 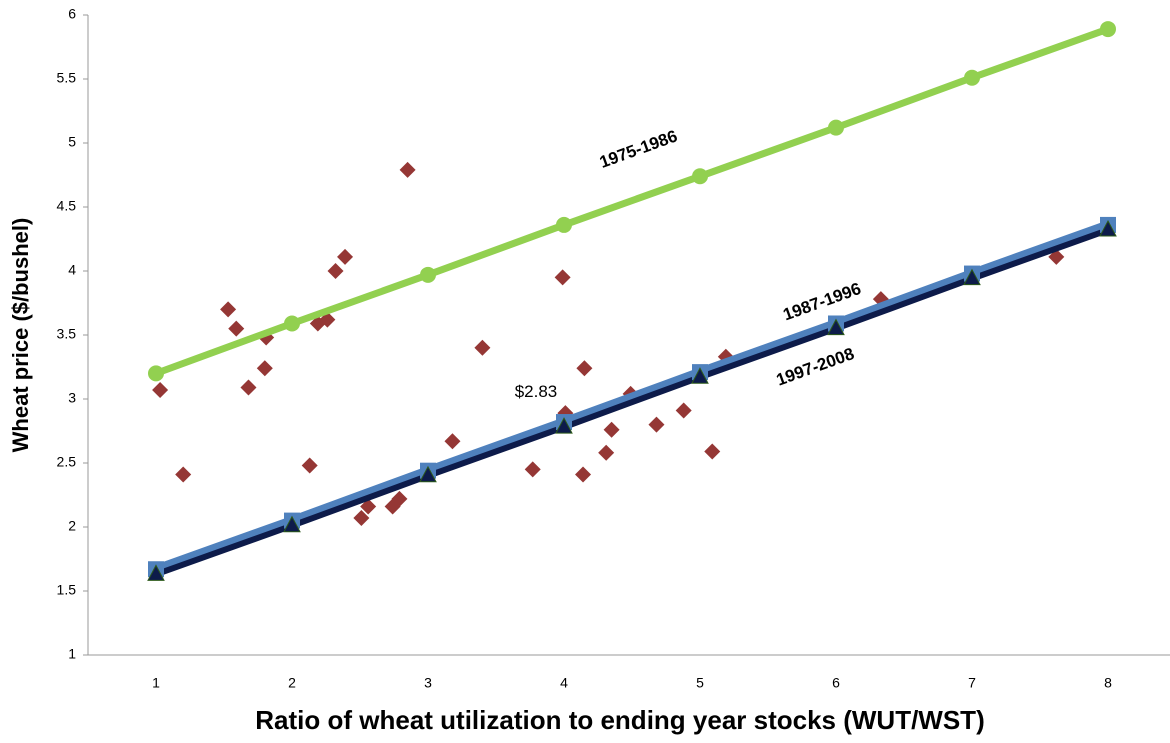 I want to click on y-axis-title: Wheat price ($/bushel), so click(x=20, y=335).